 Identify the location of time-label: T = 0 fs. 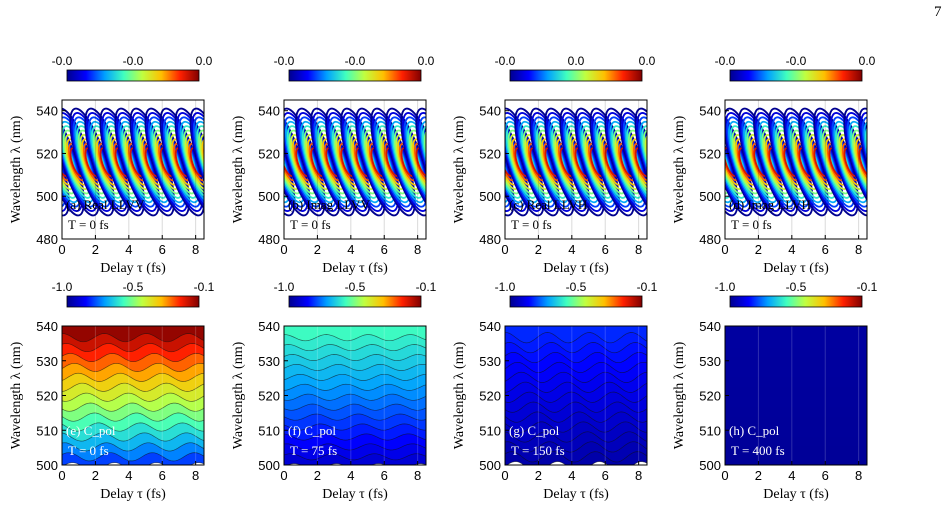
(88, 450).